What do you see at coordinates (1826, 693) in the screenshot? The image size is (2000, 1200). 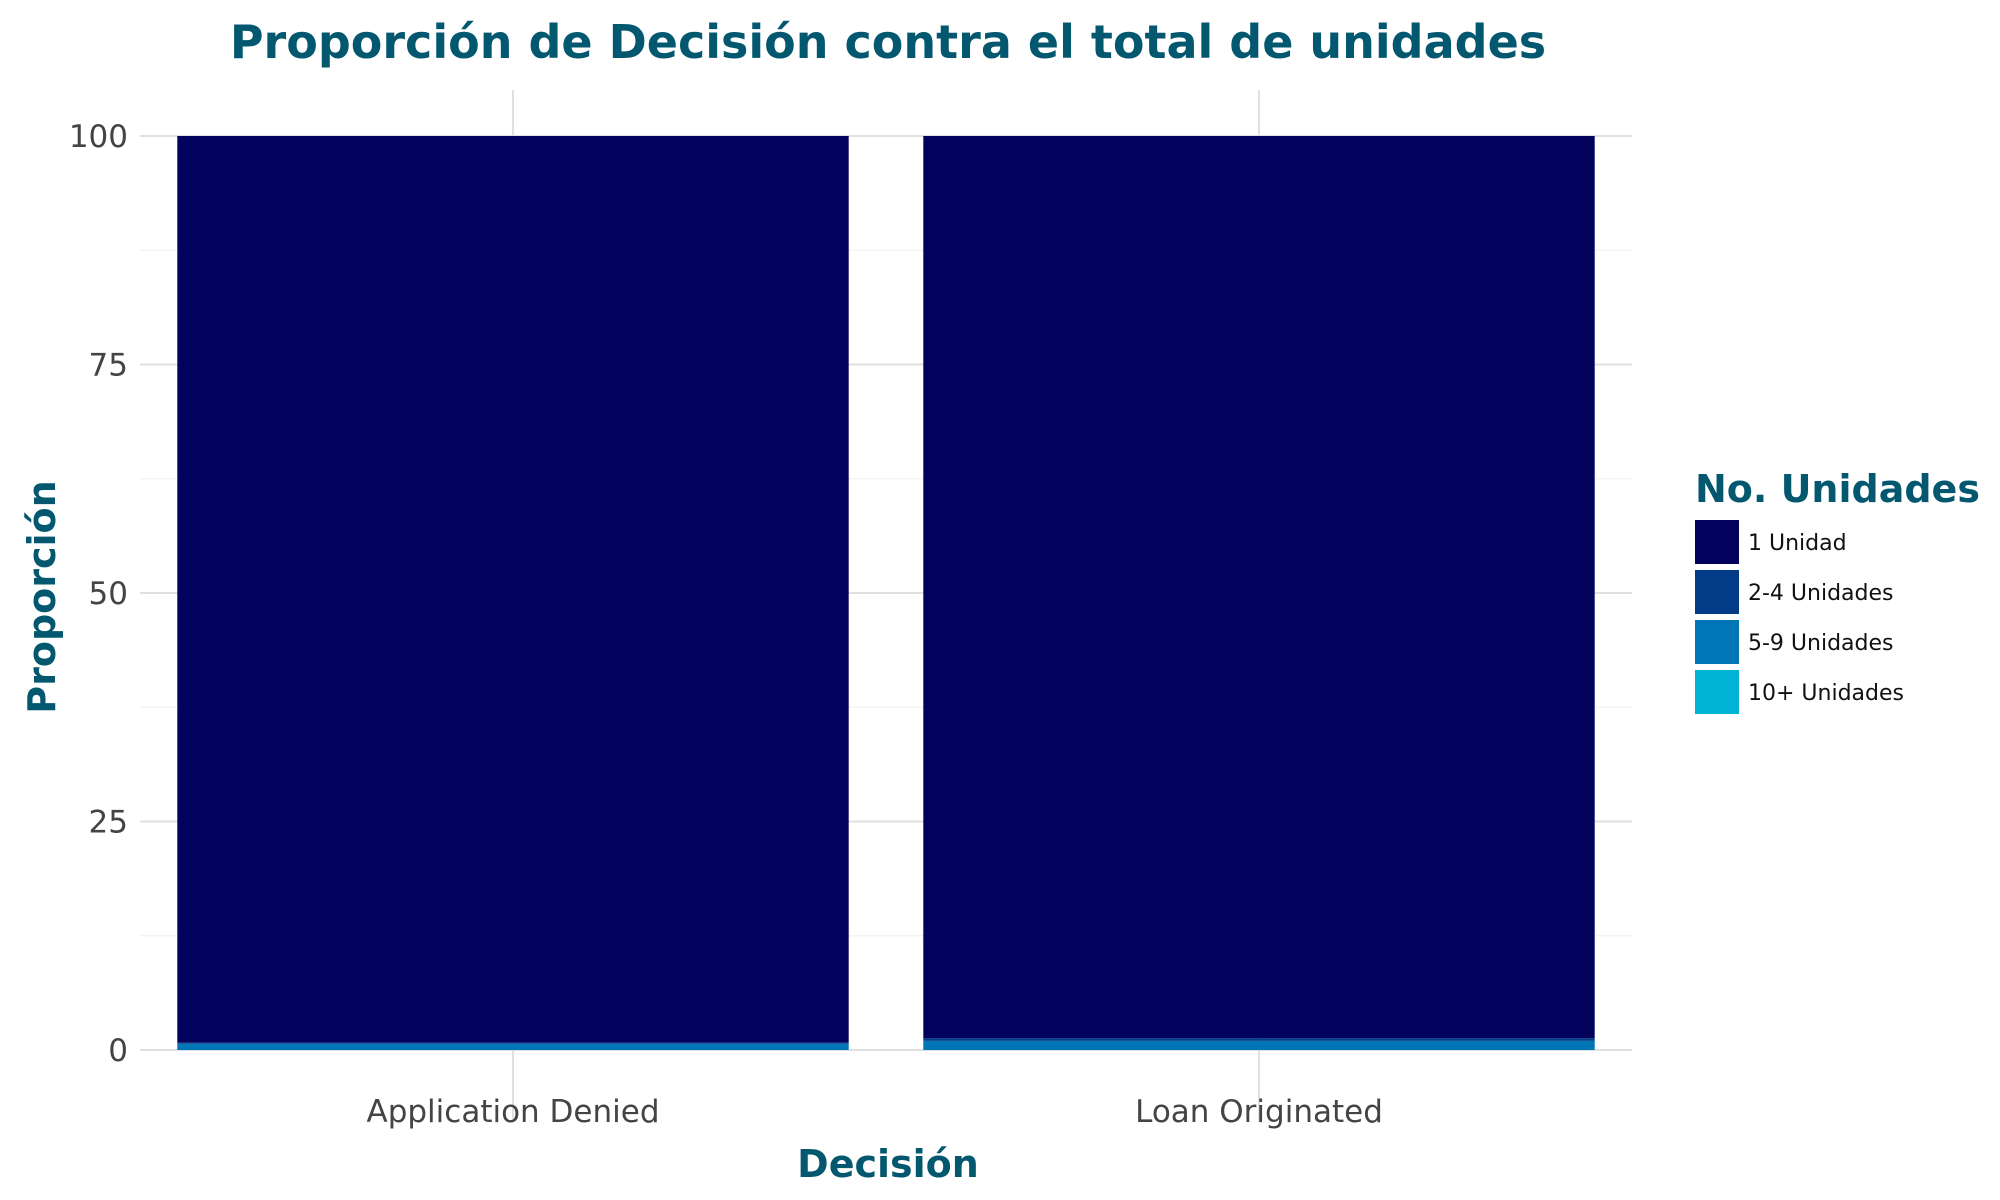 I see `legend-label: 10+ Unidades` at bounding box center [1826, 693].